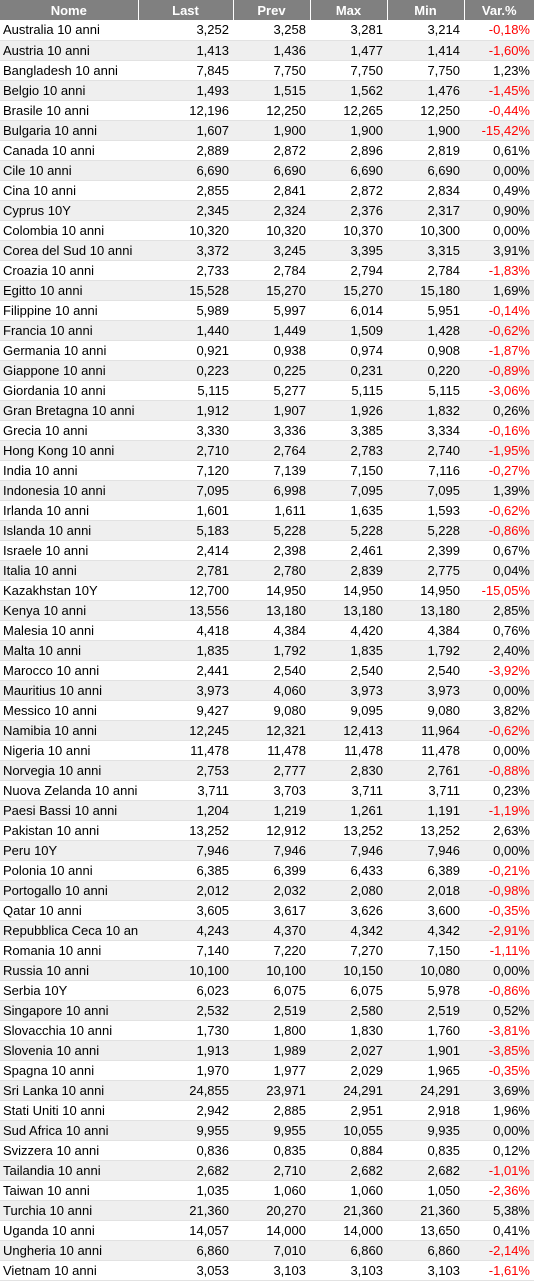 The image size is (534, 1281). I want to click on cell-name: Serbia 10Y, so click(69, 990).